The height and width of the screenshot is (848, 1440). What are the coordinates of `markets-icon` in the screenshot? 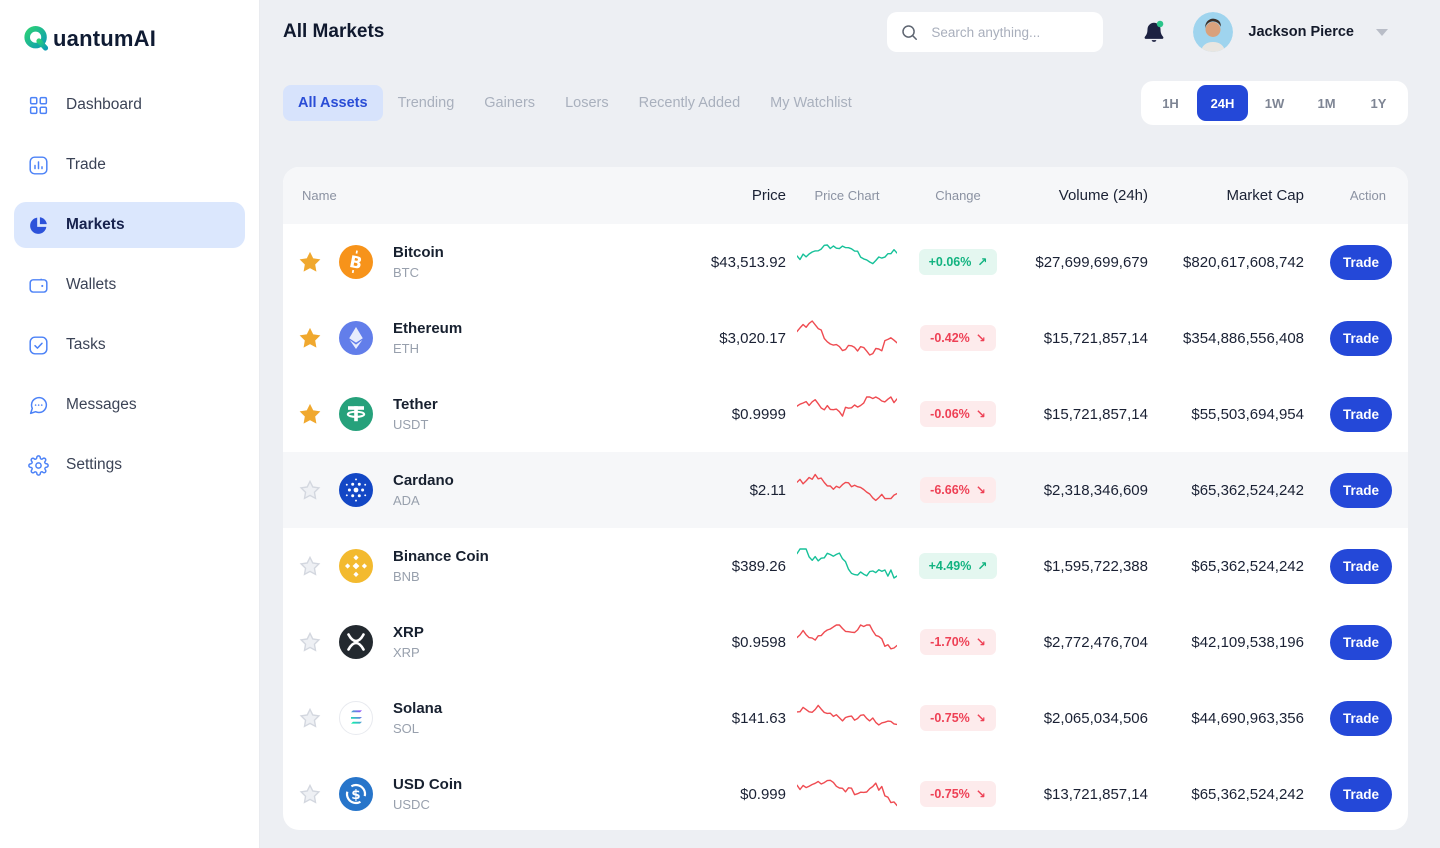 It's located at (38, 225).